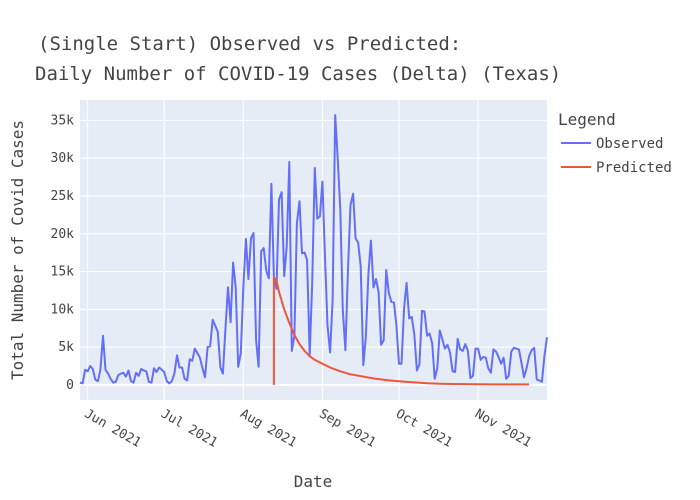 The height and width of the screenshot is (500, 700). What do you see at coordinates (634, 168) in the screenshot?
I see `legend-label-predicted: Predicted` at bounding box center [634, 168].